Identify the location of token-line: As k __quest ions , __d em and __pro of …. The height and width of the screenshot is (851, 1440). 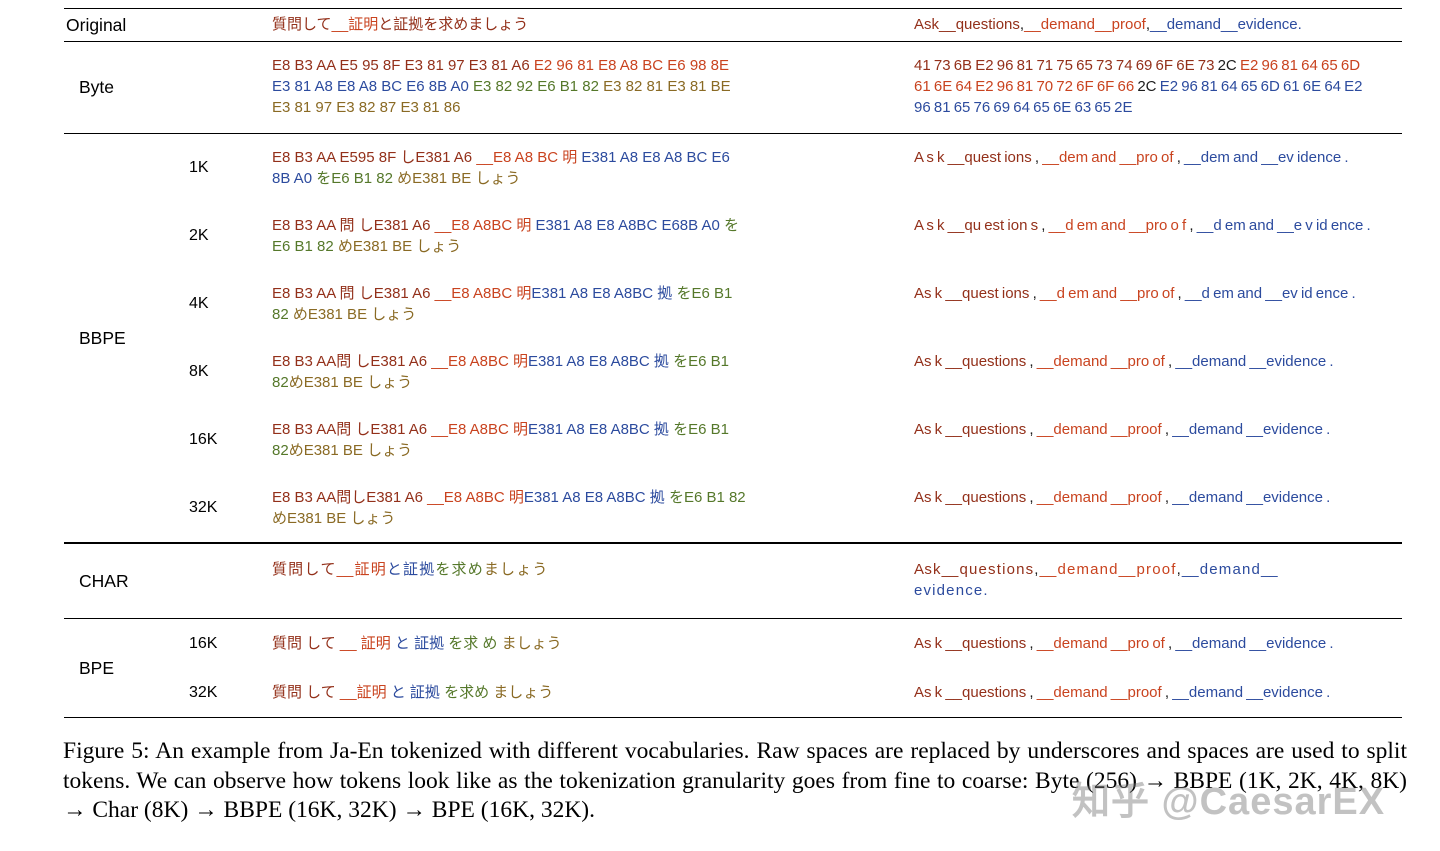
(1158, 293).